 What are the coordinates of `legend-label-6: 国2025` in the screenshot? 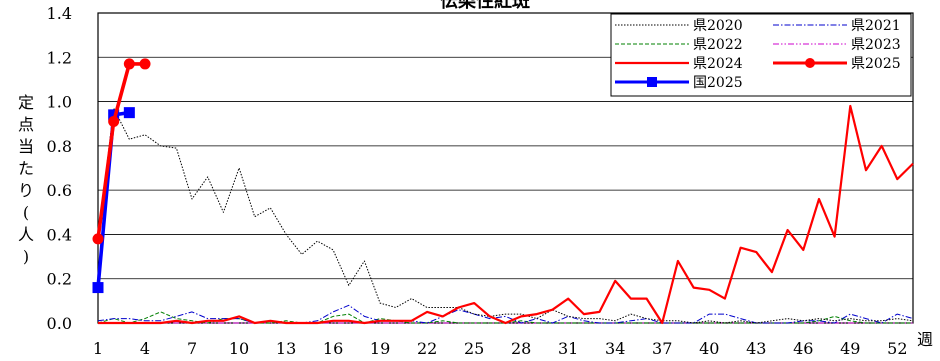 It's located at (718, 83).